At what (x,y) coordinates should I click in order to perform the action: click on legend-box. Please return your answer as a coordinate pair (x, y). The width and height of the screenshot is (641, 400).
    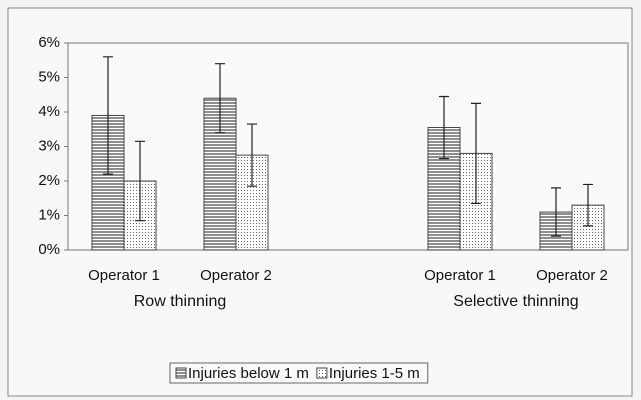
    Looking at the image, I should click on (299, 373).